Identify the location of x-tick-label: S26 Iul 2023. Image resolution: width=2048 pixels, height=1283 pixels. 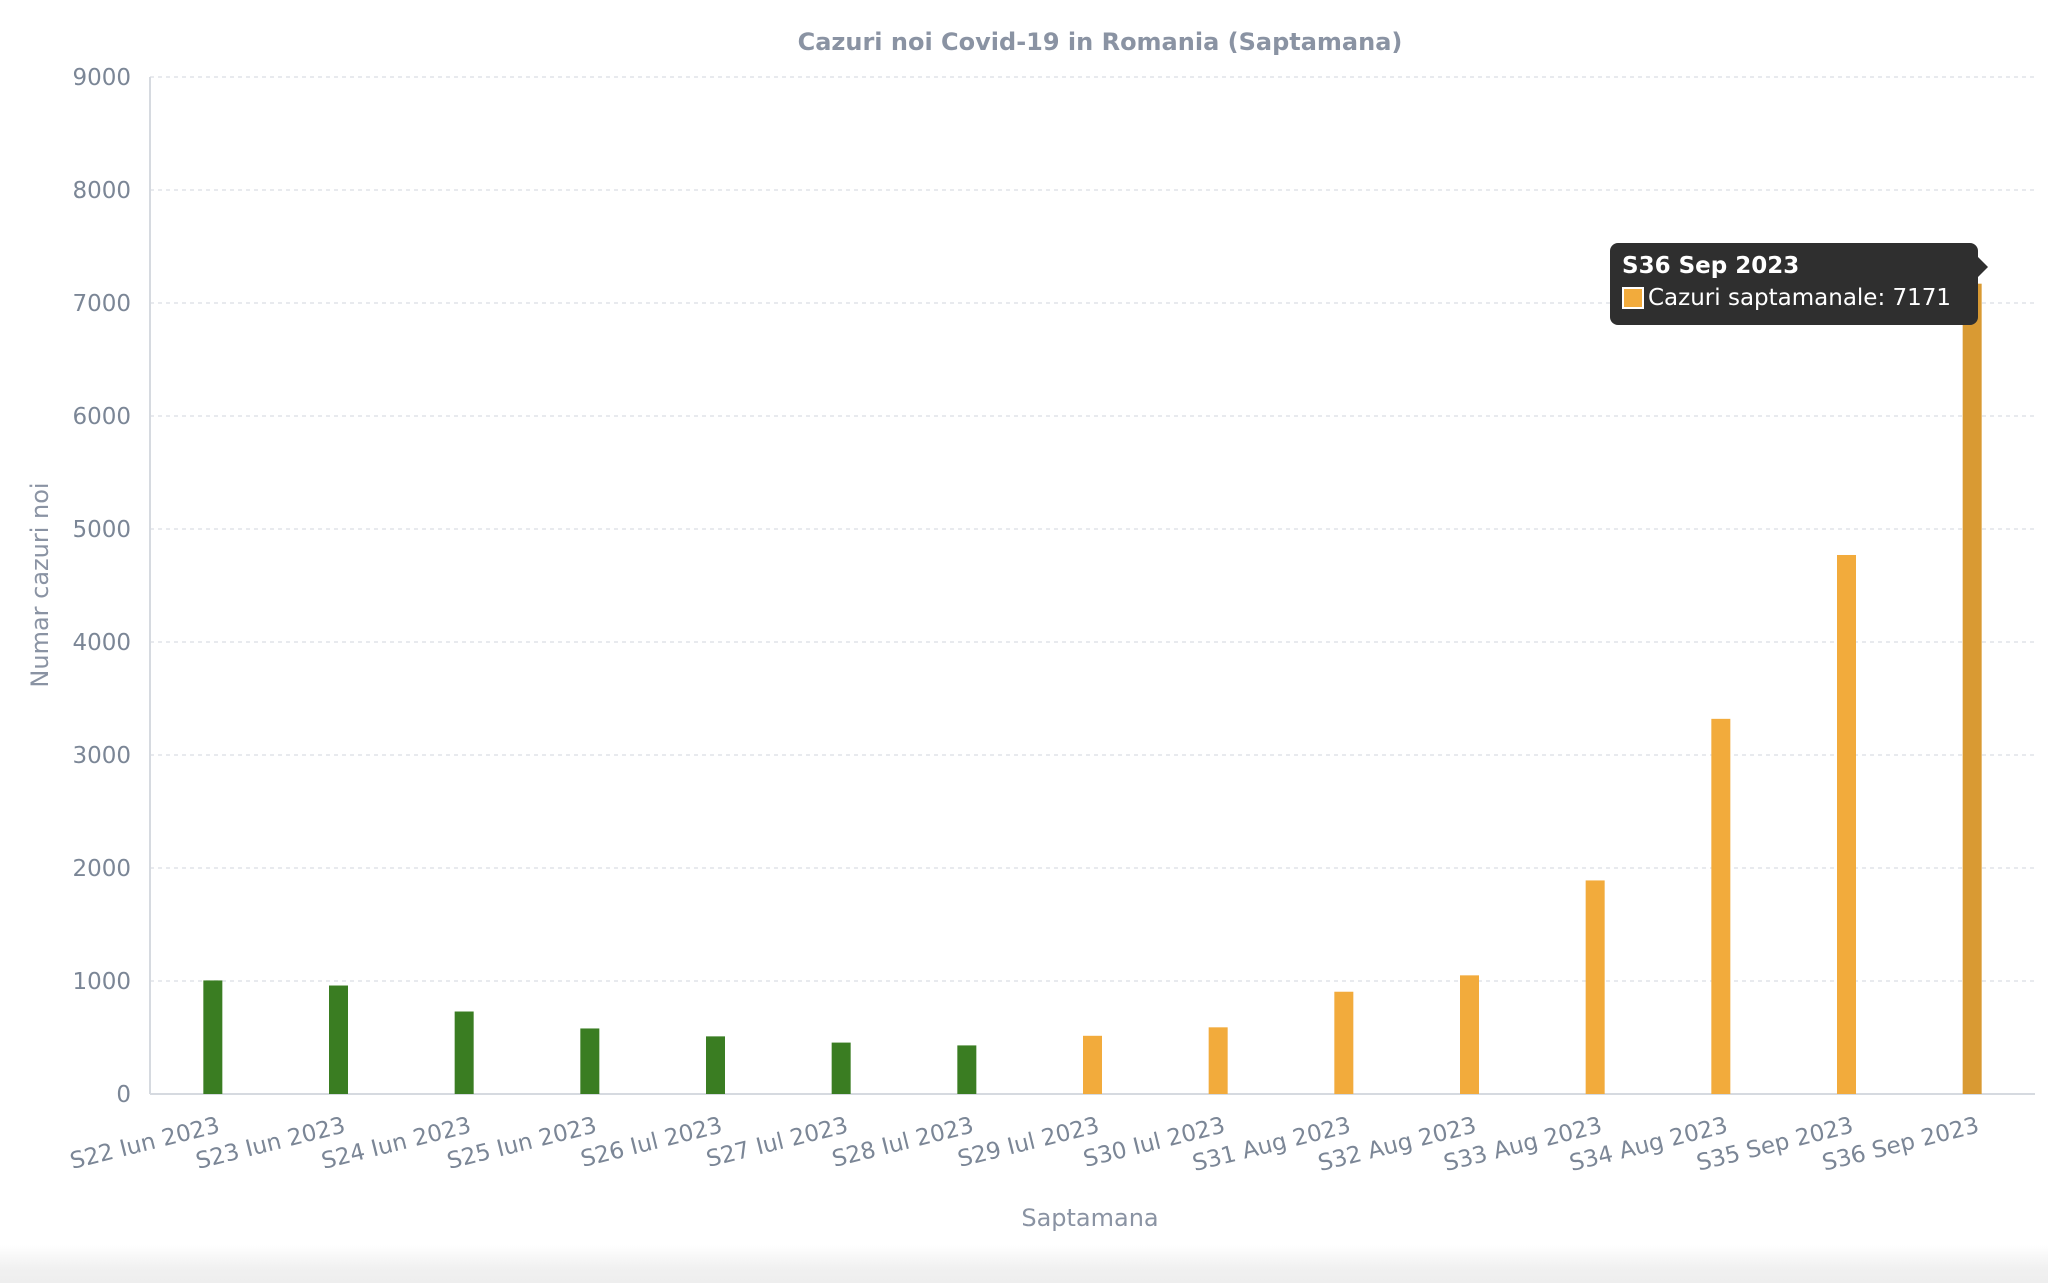
(651, 1143).